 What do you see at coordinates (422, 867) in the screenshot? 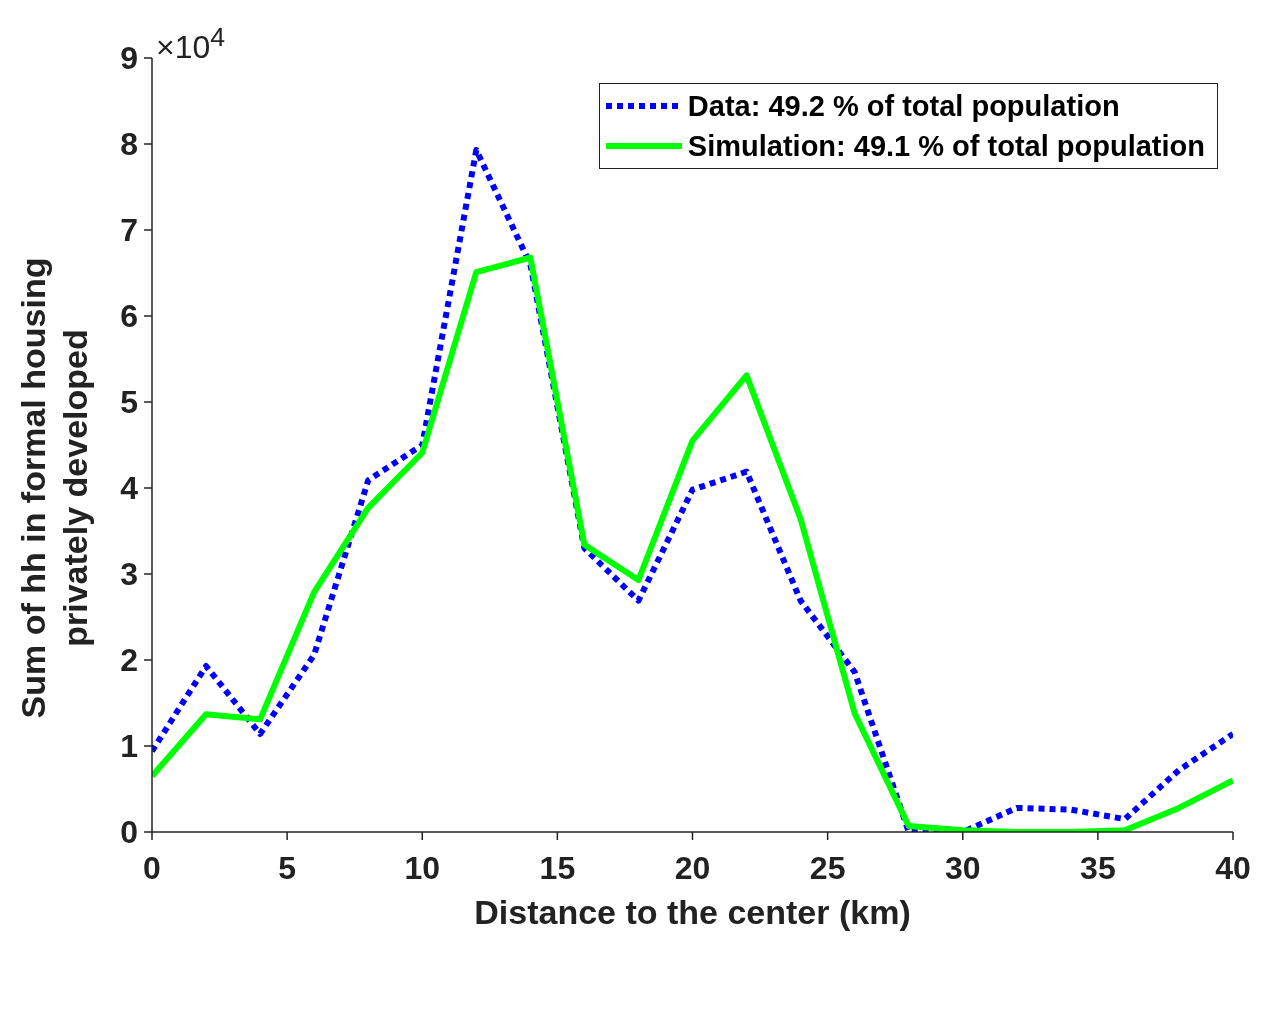
I see `x-tick-label: 10` at bounding box center [422, 867].